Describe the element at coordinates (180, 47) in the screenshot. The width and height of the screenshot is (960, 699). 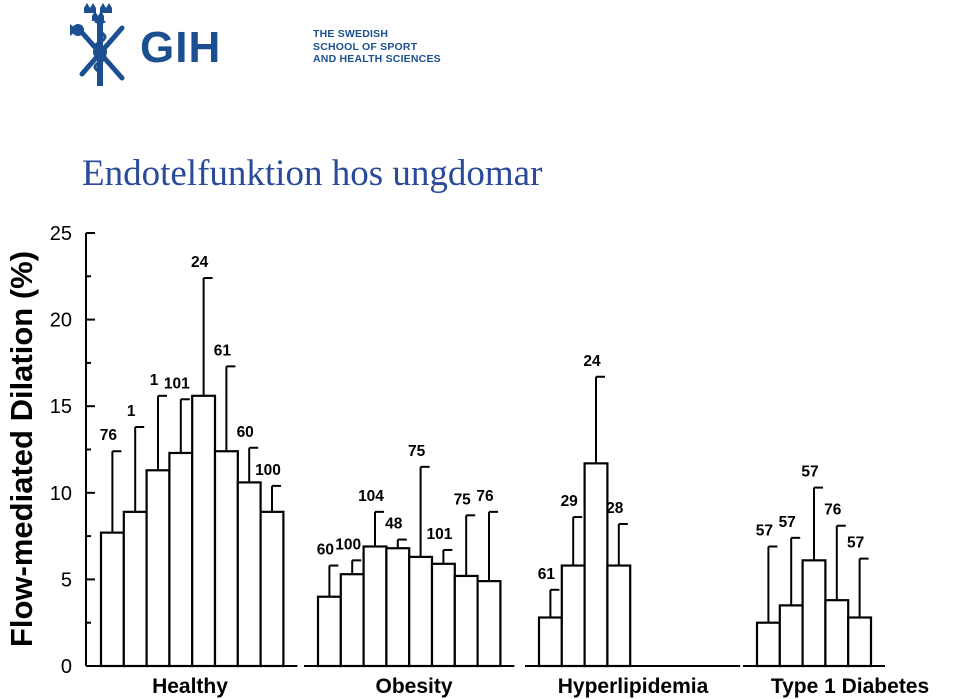
I see `svg-text: GIH` at that location.